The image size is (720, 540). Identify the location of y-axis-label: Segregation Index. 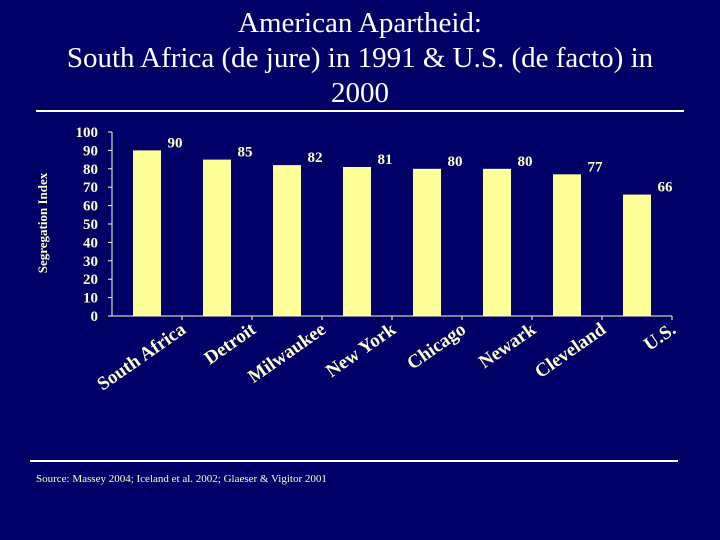
(42, 222).